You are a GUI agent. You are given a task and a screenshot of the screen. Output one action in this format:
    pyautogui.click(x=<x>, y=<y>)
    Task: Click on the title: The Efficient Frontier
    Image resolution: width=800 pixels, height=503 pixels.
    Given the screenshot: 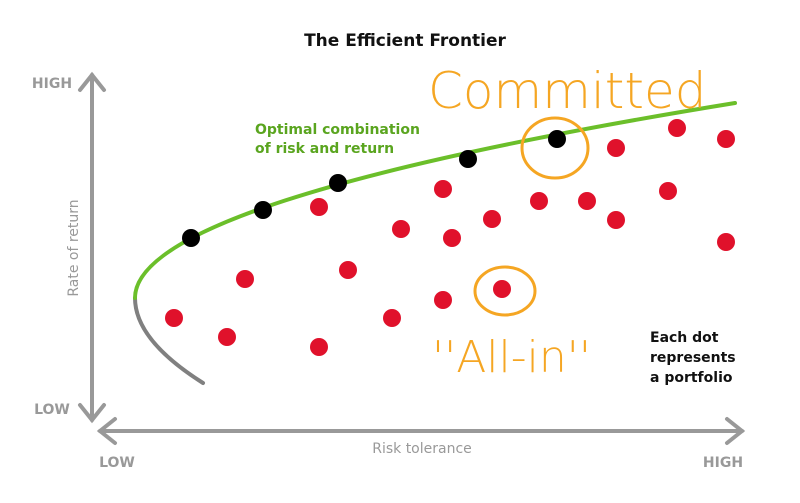 What is the action you would take?
    pyautogui.click(x=405, y=41)
    